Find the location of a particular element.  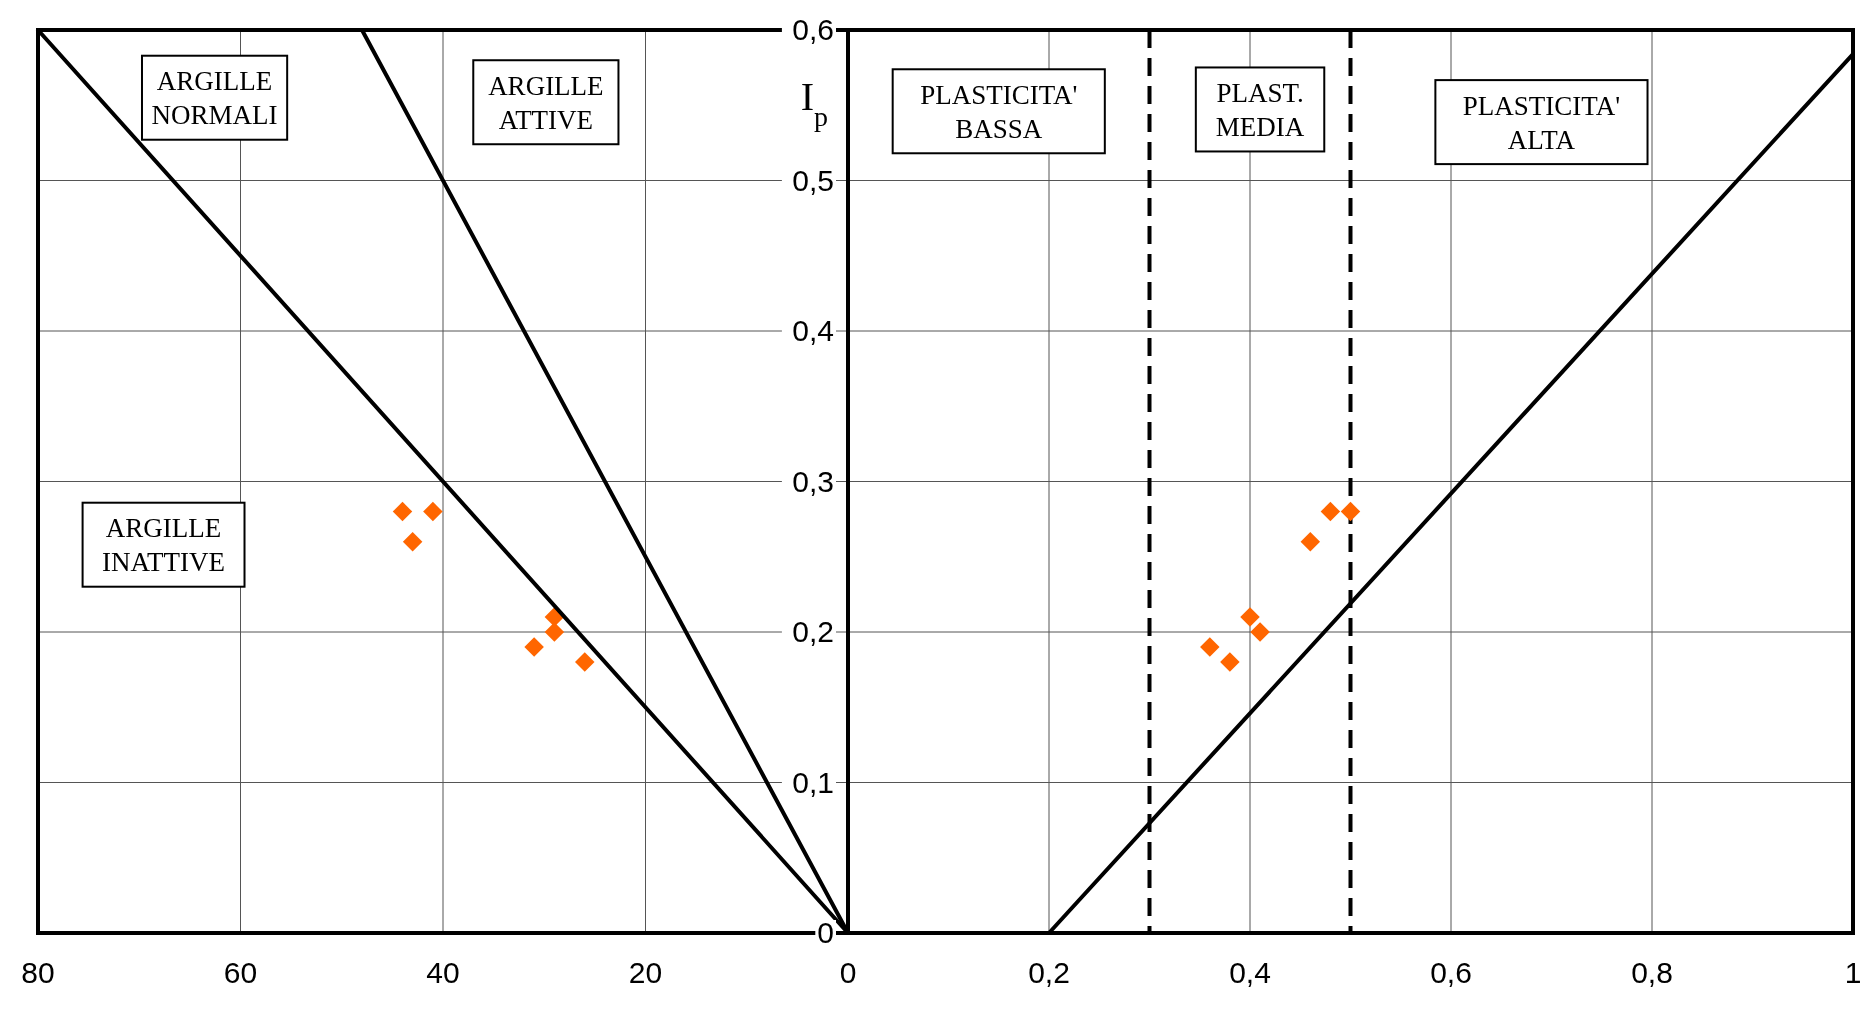

x-tick-label: 0 is located at coordinates (848, 972).